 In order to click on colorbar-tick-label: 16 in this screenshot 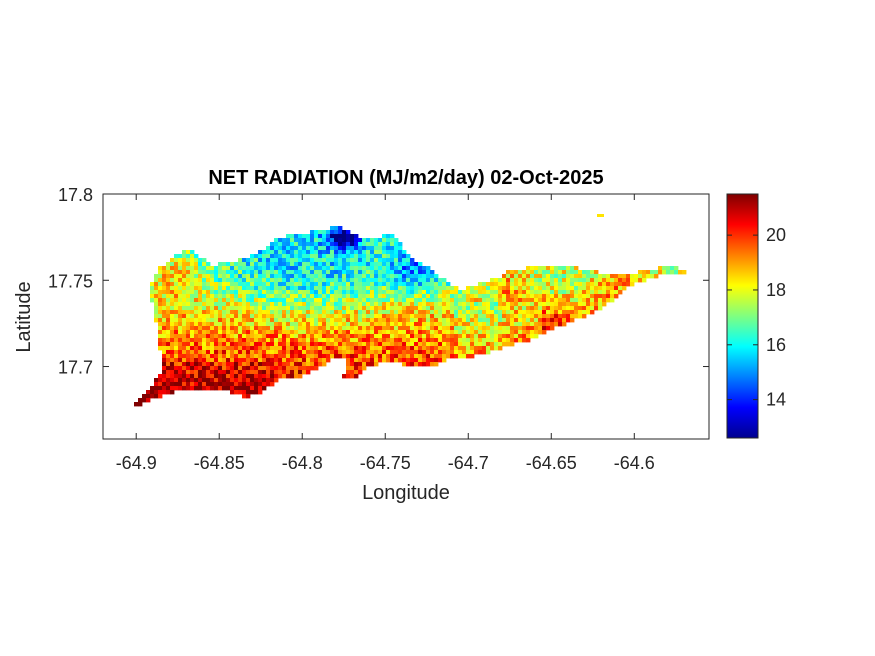, I will do `click(776, 345)`.